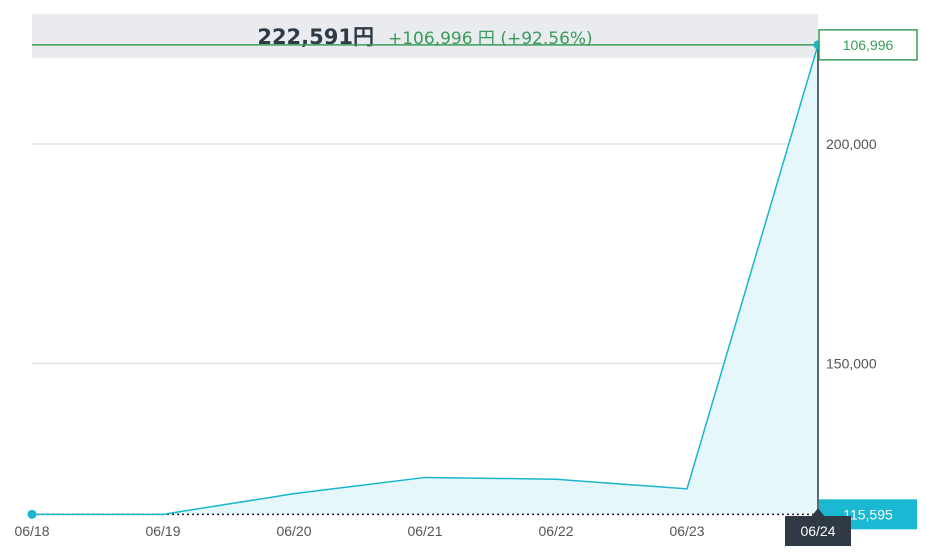  I want to click on x-tick-label-6: 06/24, so click(817, 531).